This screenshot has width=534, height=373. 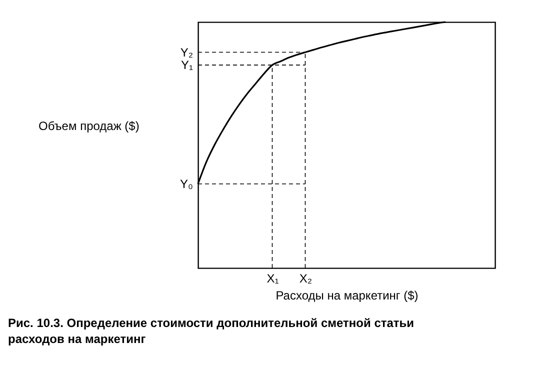 What do you see at coordinates (211, 331) in the screenshot?
I see `text: Рис. 10.3. Определение стоимости дополнительной сметной статьи расходов на маркетинг` at bounding box center [211, 331].